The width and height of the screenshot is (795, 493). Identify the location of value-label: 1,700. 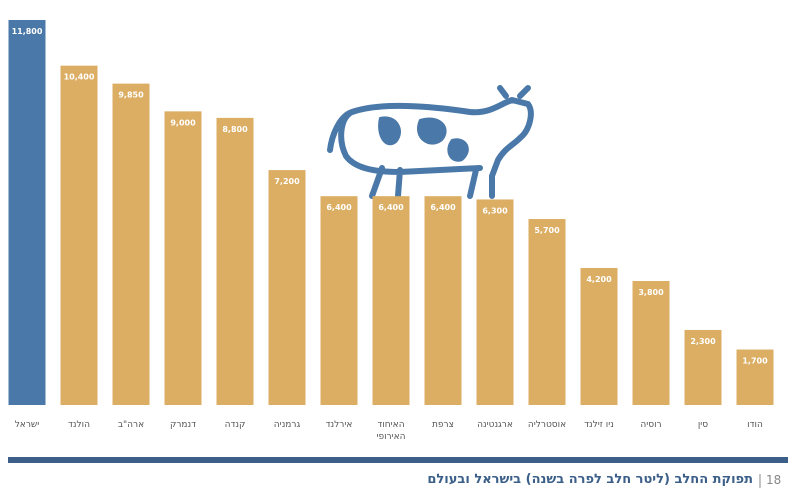
(755, 361).